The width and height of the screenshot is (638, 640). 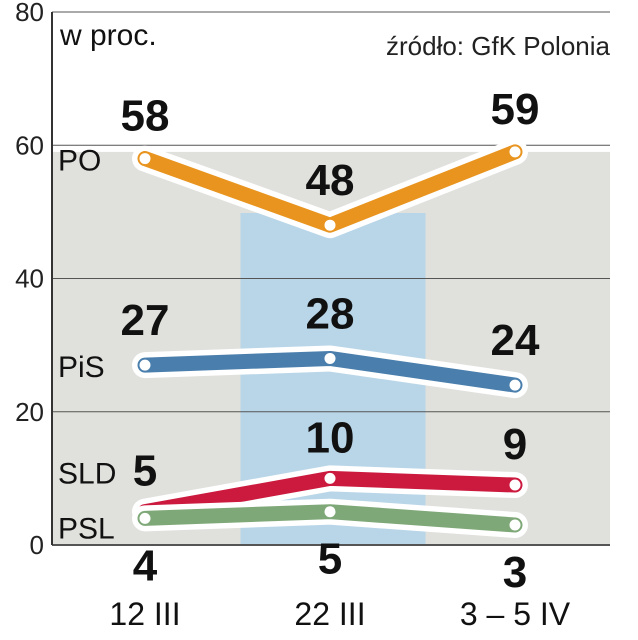 I want to click on category-label: 3 – 5 IV, so click(x=515, y=614).